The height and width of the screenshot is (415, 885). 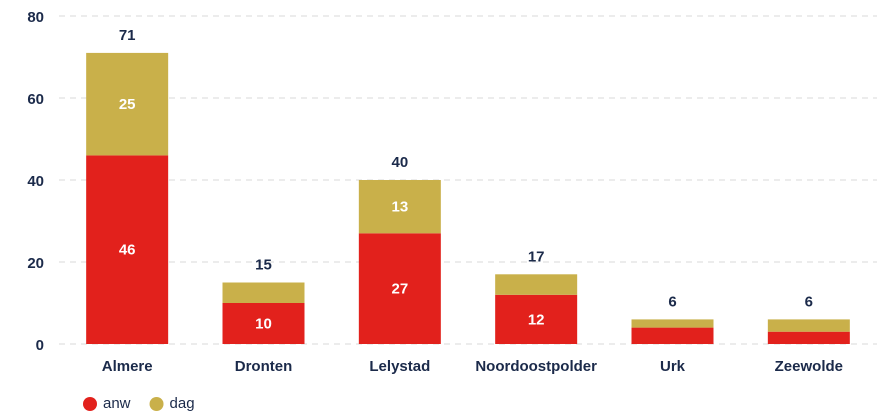 What do you see at coordinates (127, 366) in the screenshot?
I see `x-tick-label: Almere` at bounding box center [127, 366].